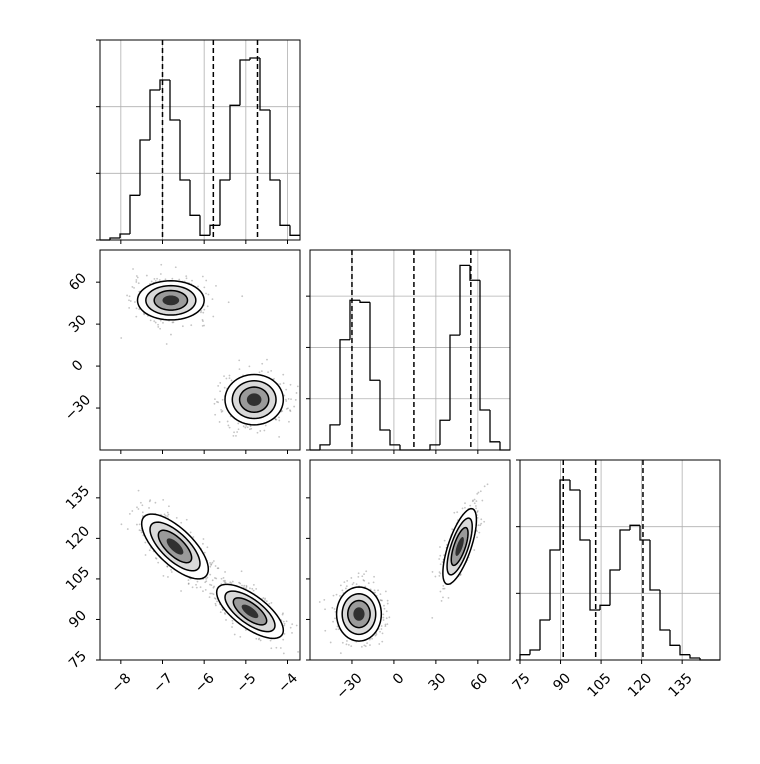 This screenshot has width=760, height=764. Describe the element at coordinates (78, 408) in the screenshot. I see `y-tick-label: −30` at that location.